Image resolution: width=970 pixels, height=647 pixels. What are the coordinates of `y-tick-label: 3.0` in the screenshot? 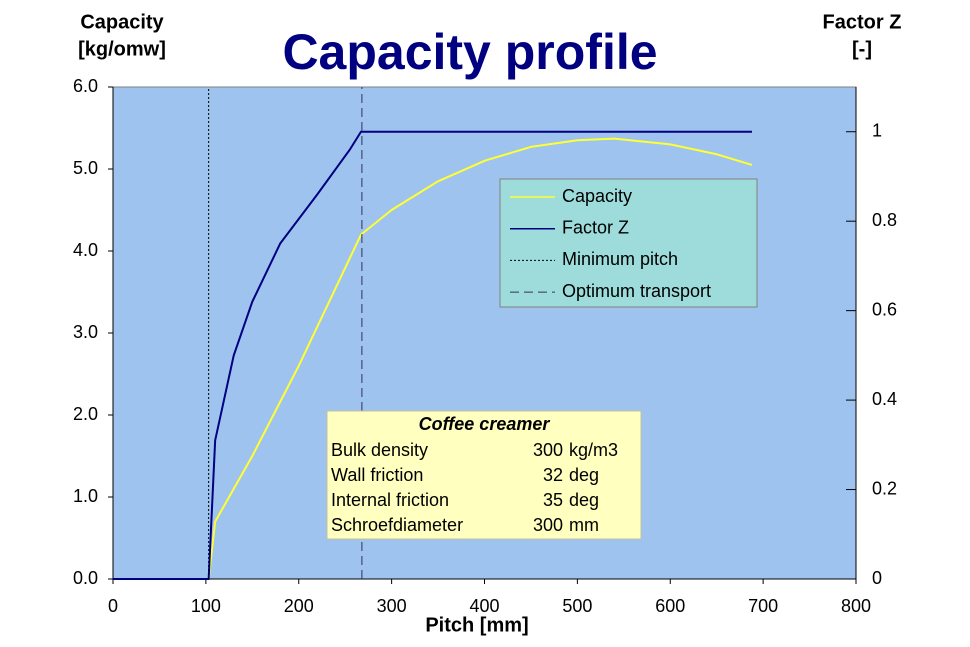 It's located at (85, 332).